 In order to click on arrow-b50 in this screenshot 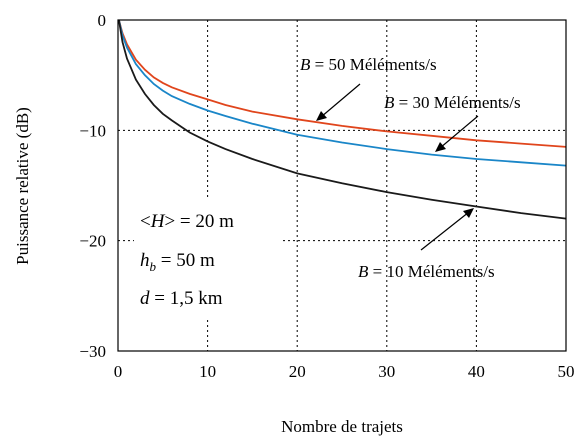, I will do `click(338, 102)`.